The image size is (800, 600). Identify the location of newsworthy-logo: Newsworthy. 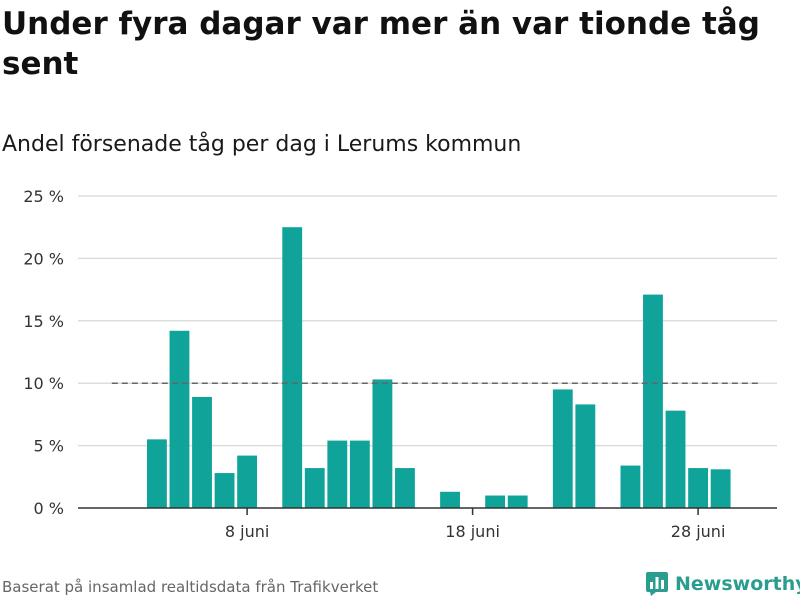
(722, 584).